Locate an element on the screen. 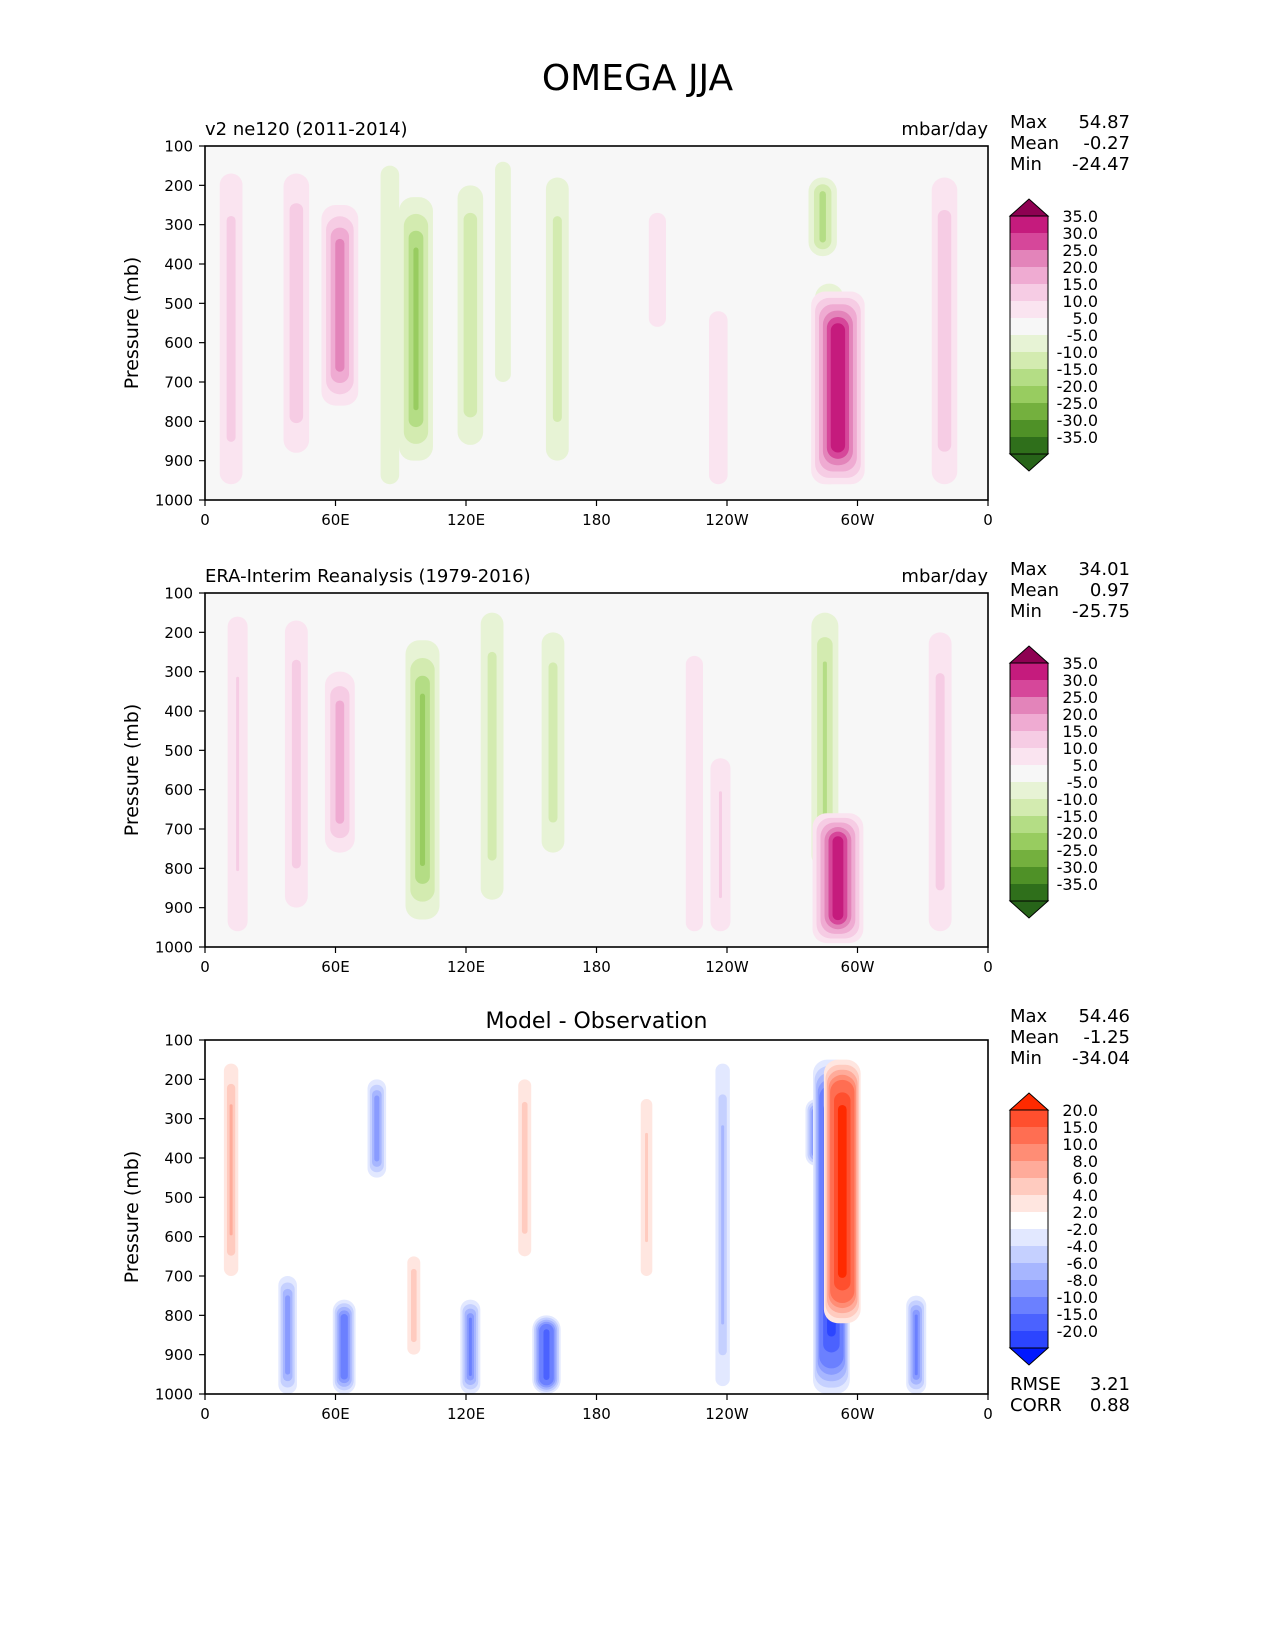 The height and width of the screenshot is (1650, 1275). contour-fill is located at coordinates (575, 1226).